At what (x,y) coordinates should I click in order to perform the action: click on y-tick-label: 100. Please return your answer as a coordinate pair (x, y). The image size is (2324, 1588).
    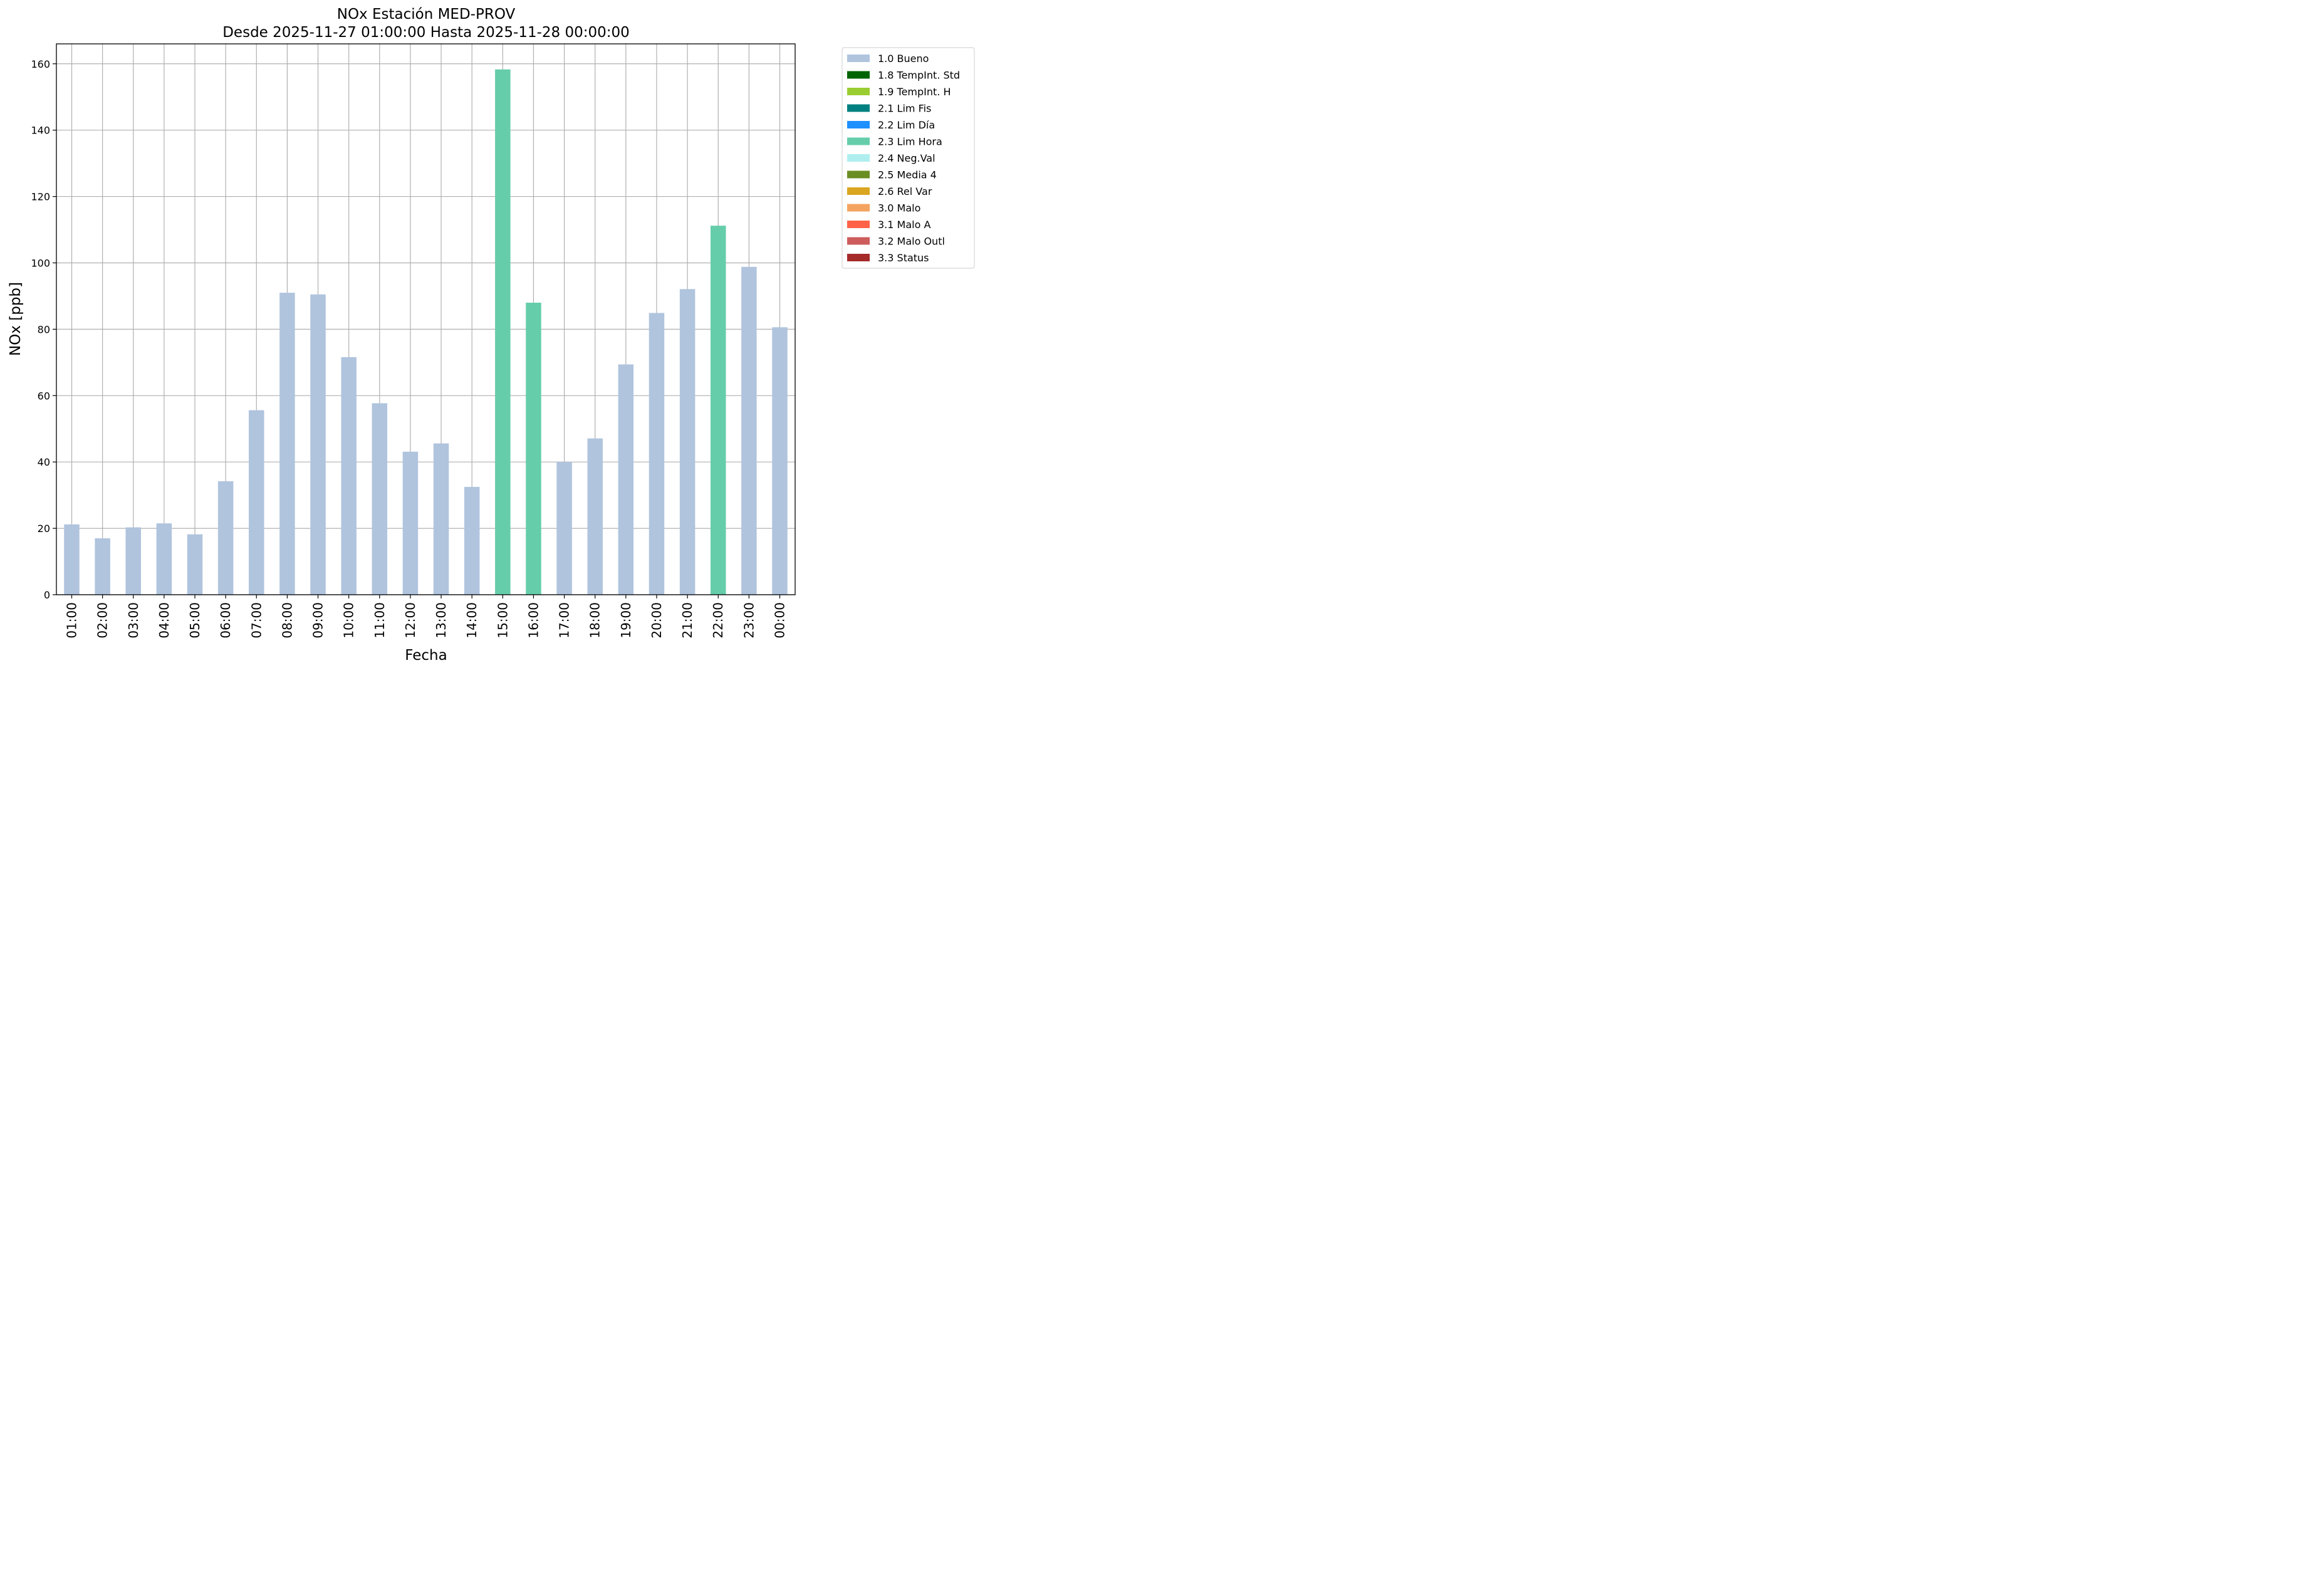
    Looking at the image, I should click on (40, 263).